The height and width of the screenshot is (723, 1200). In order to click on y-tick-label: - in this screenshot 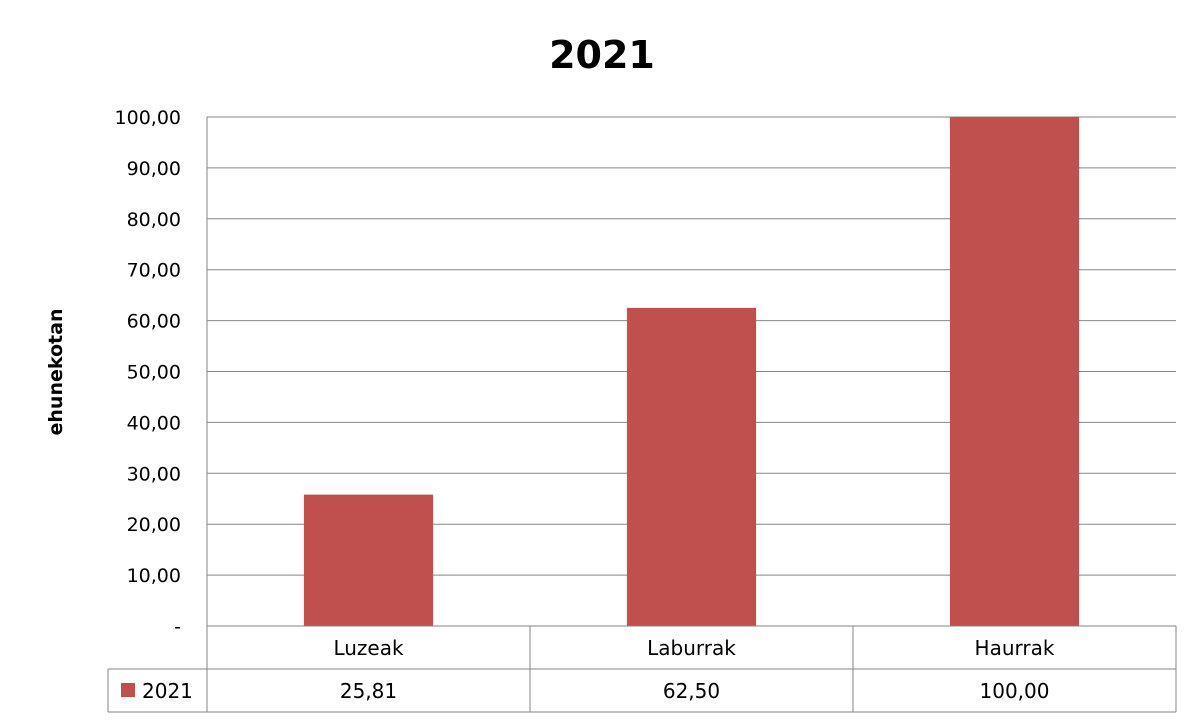, I will do `click(177, 627)`.